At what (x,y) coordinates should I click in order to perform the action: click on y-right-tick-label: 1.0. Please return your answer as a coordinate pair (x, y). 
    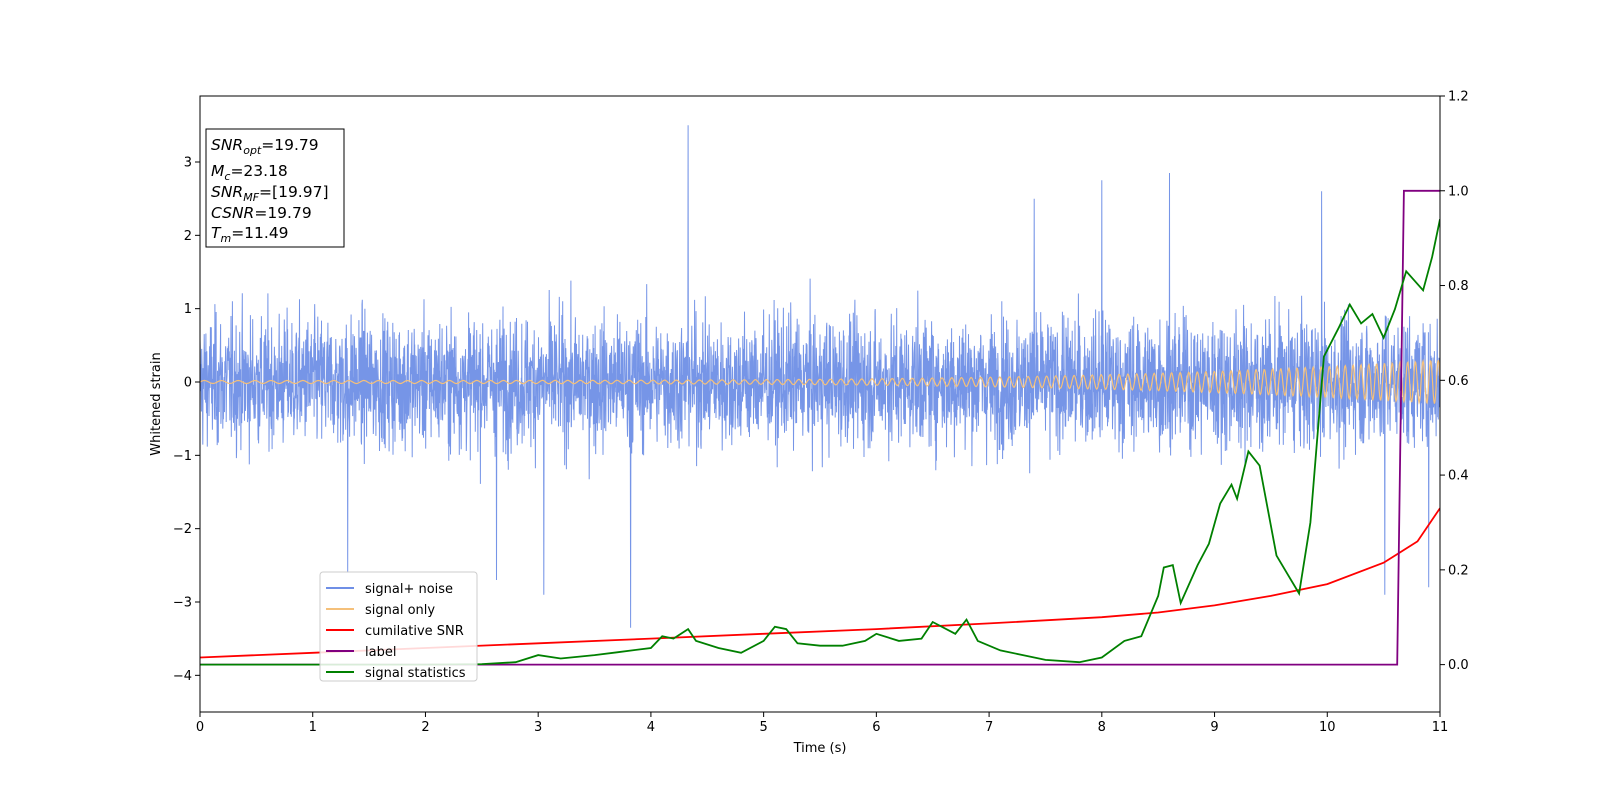
    Looking at the image, I should click on (1458, 191).